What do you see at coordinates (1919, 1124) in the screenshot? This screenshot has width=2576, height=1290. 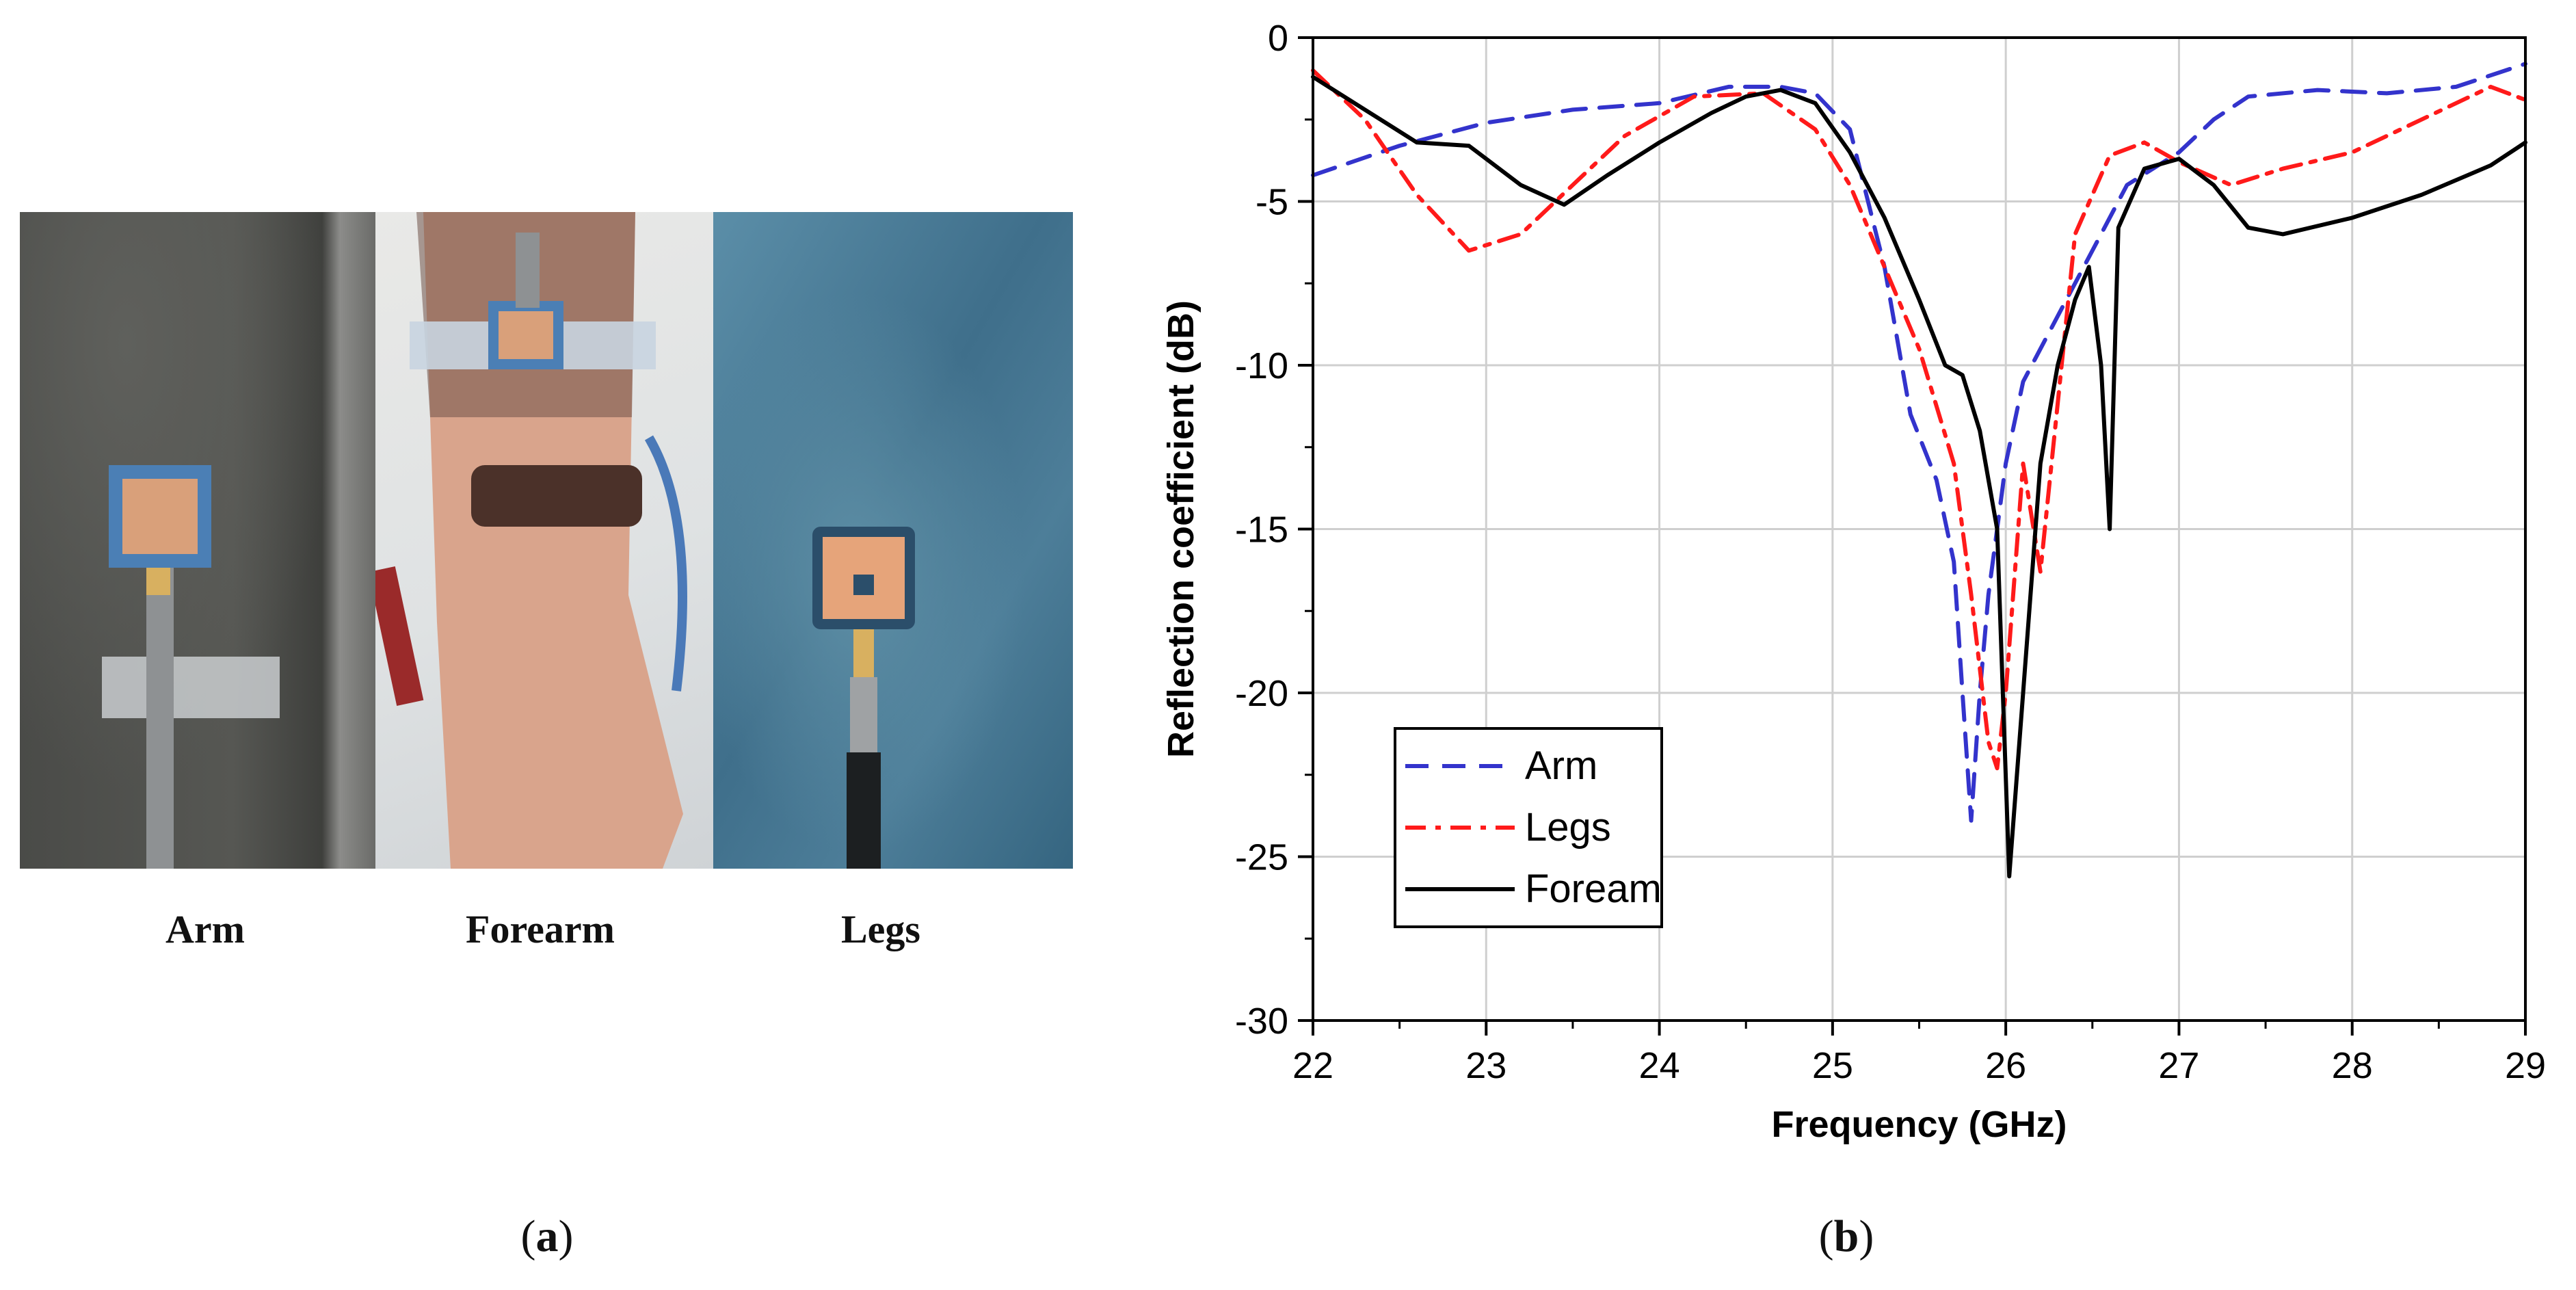 I see `x-axis-label: Frequency (GHz)` at bounding box center [1919, 1124].